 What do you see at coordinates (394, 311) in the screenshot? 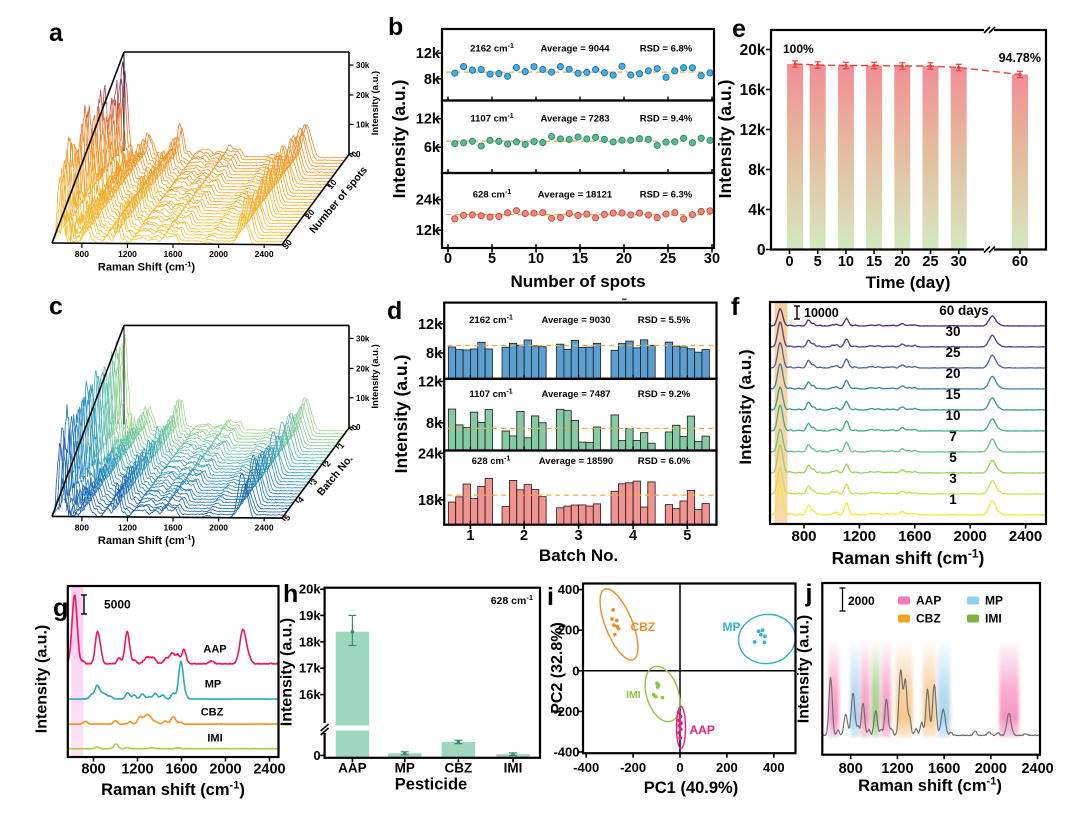
I see `svg-text: d` at bounding box center [394, 311].